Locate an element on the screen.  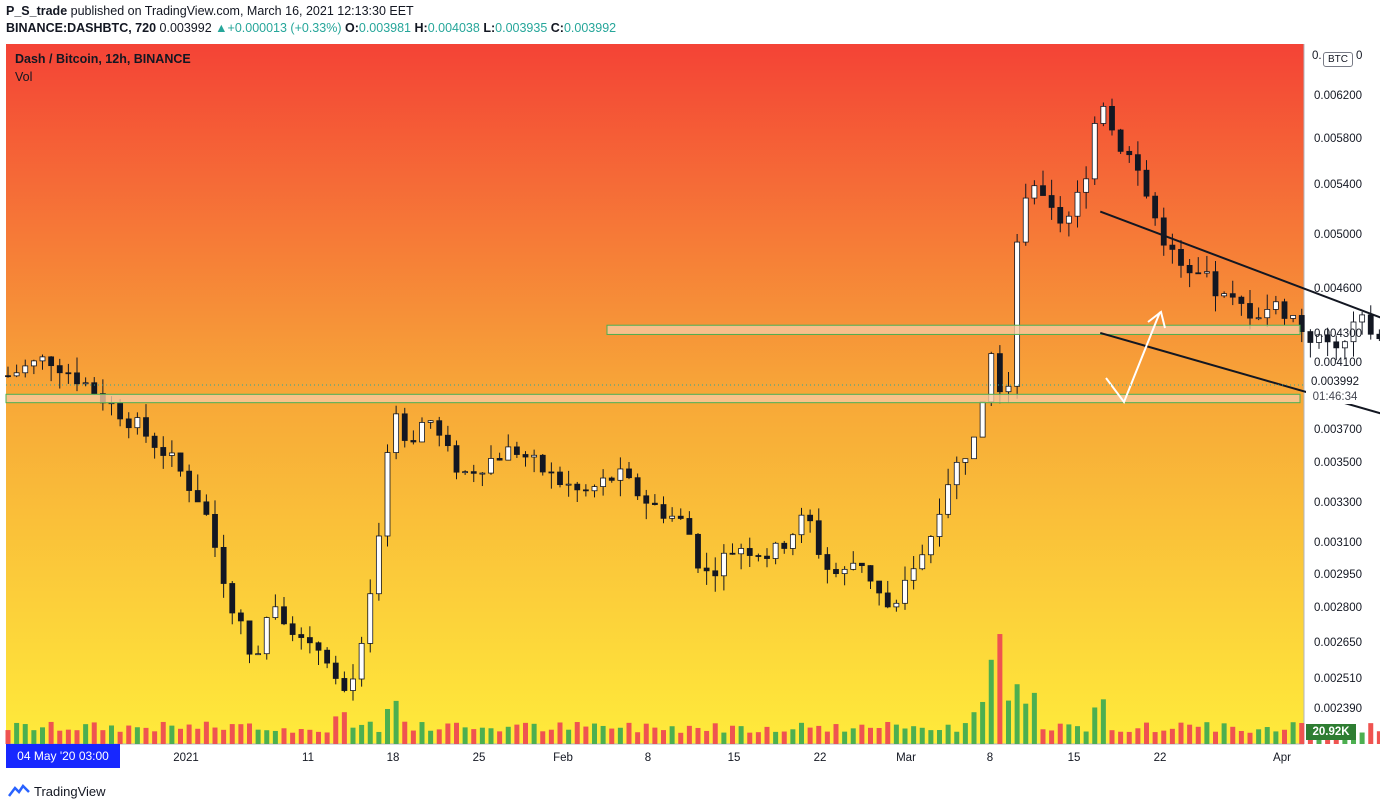
tradingview-brand: TradingView is located at coordinates (70, 791).